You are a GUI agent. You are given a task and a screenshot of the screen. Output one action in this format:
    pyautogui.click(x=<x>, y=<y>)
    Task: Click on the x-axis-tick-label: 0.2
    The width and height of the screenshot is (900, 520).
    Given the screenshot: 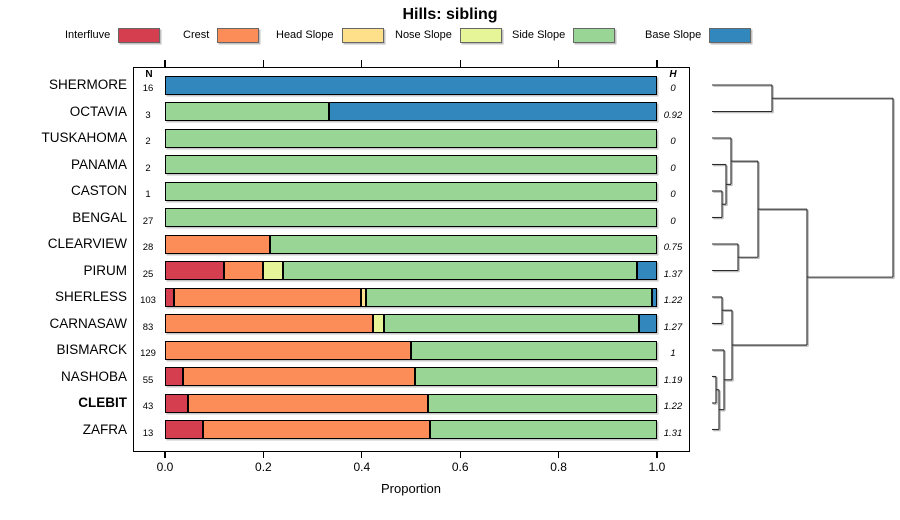 What is the action you would take?
    pyautogui.click(x=263, y=467)
    